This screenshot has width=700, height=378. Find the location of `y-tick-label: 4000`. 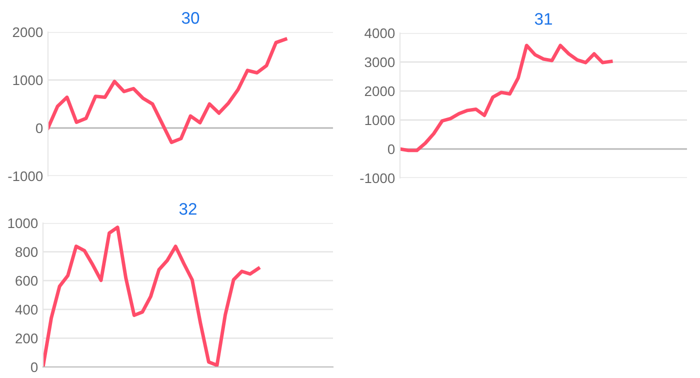

y-tick-label: 4000 is located at coordinates (379, 33).